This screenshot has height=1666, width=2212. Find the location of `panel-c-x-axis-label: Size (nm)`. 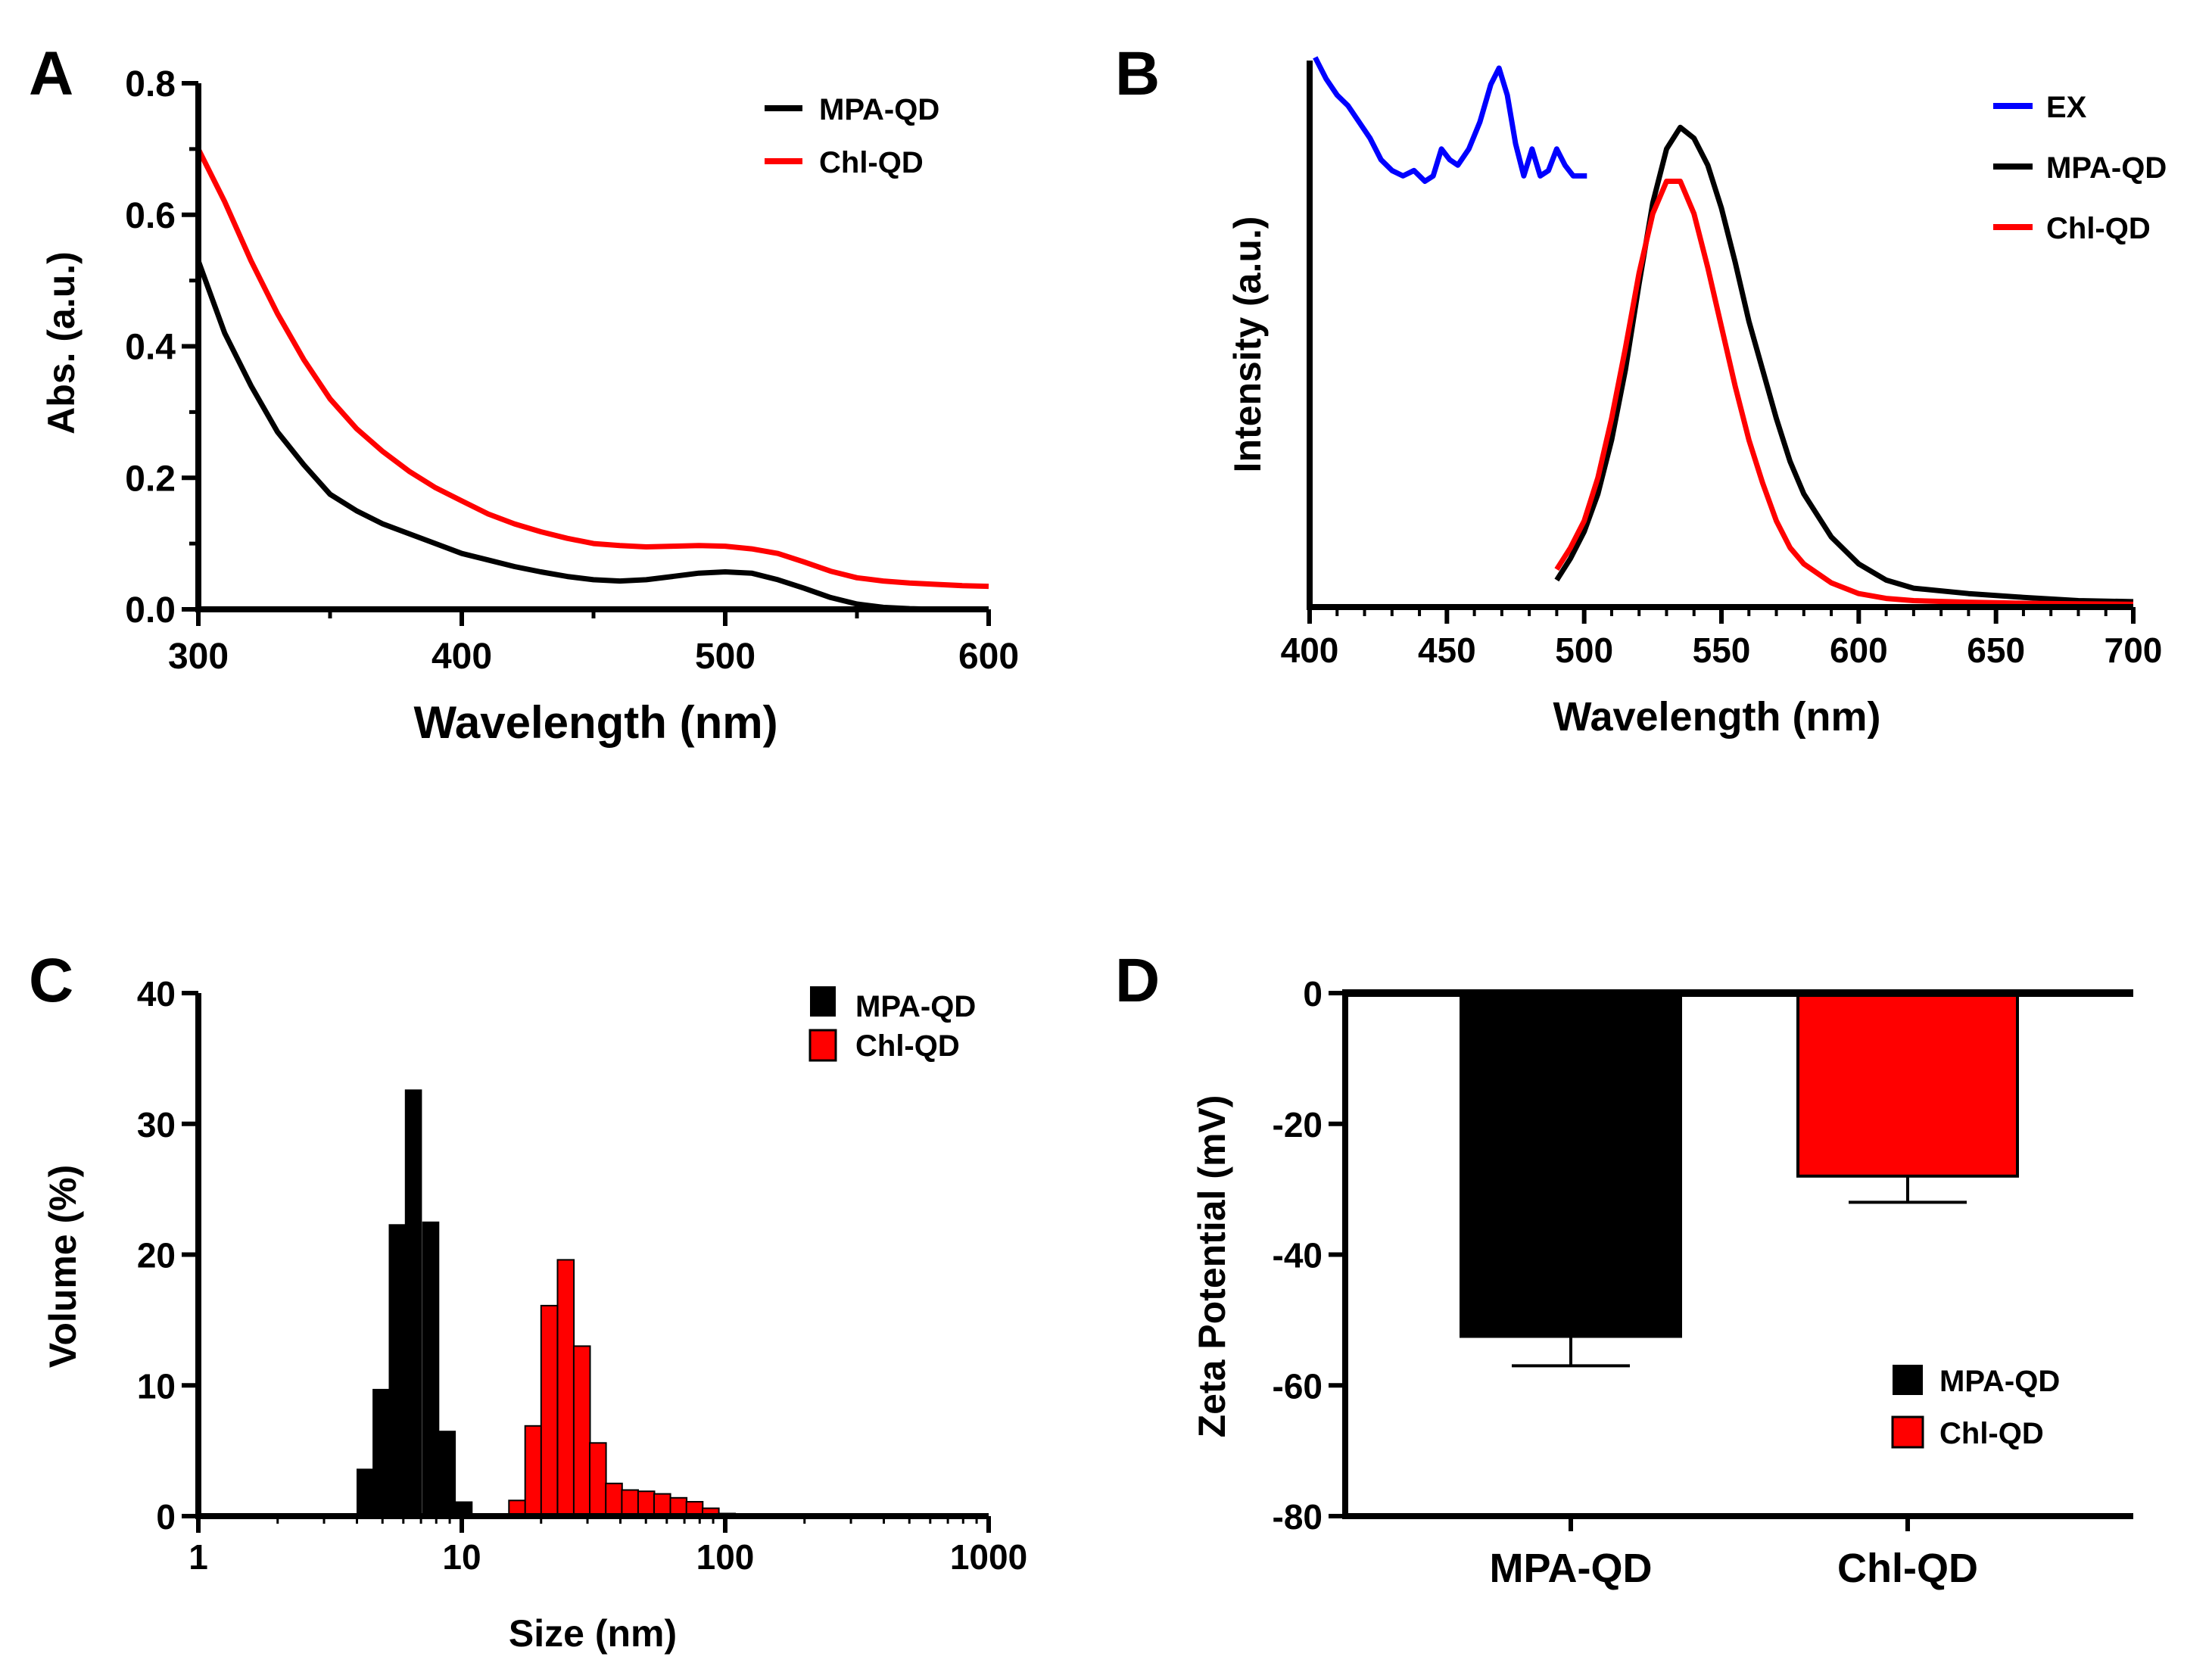

panel-c-x-axis-label: Size (nm) is located at coordinates (593, 1633).